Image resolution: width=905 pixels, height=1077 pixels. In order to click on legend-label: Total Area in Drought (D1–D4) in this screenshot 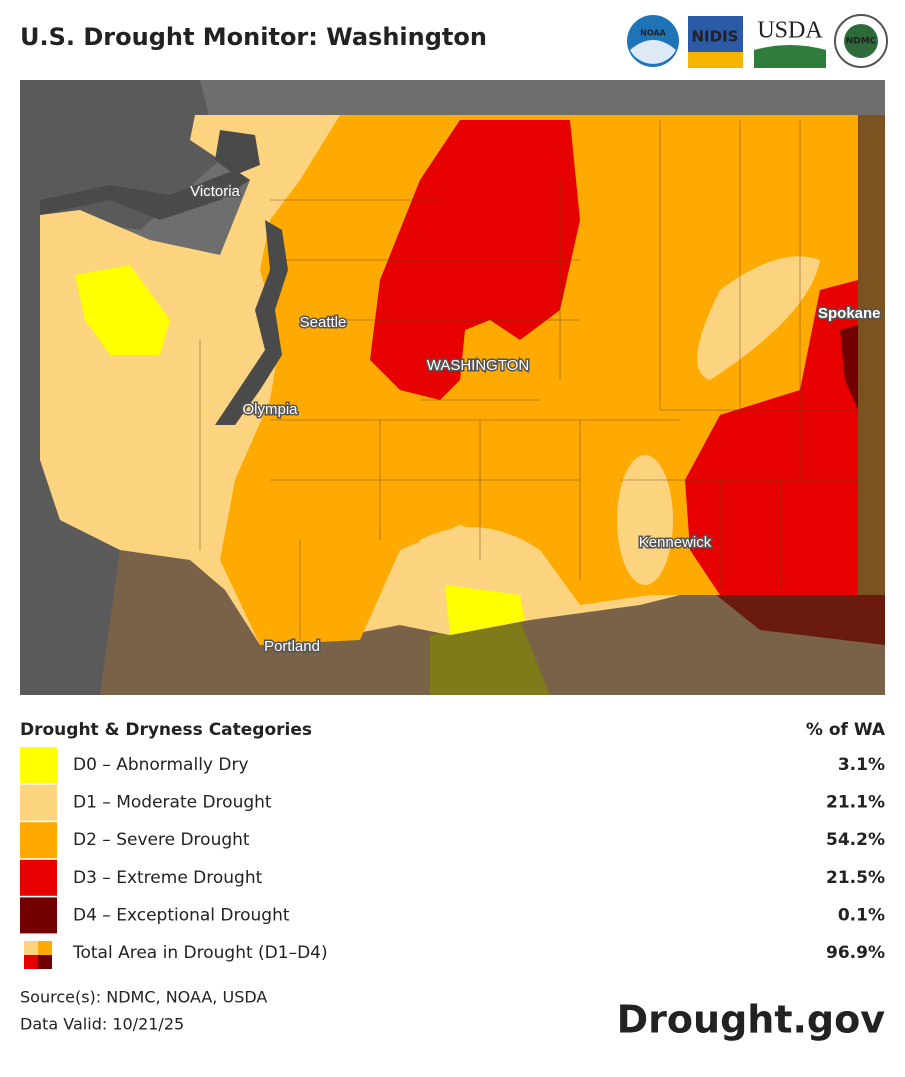, I will do `click(200, 953)`.